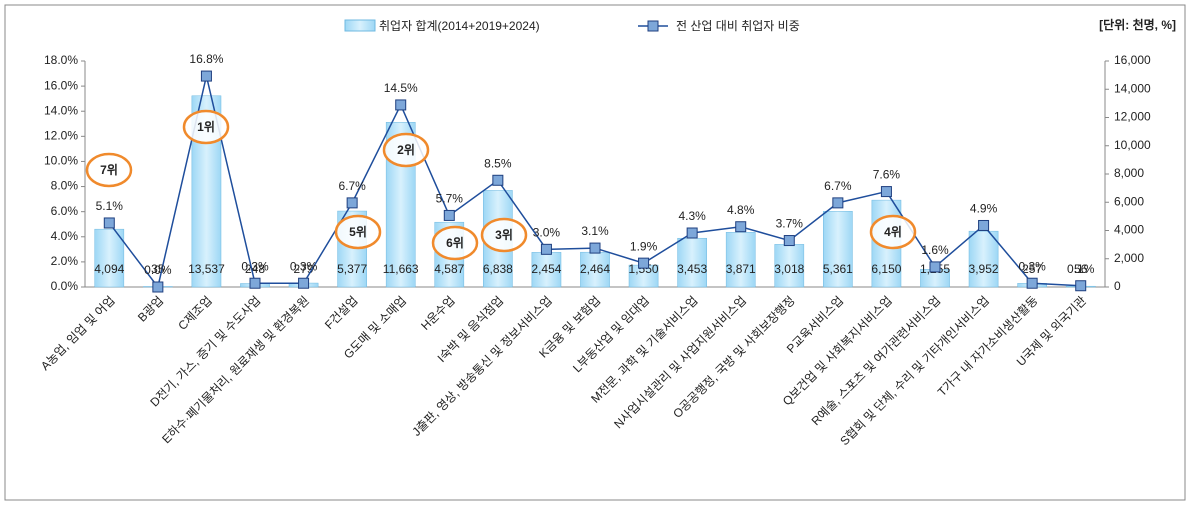 The image size is (1191, 511). What do you see at coordinates (984, 209) in the screenshot?
I see `line-value-label: 4.9%` at bounding box center [984, 209].